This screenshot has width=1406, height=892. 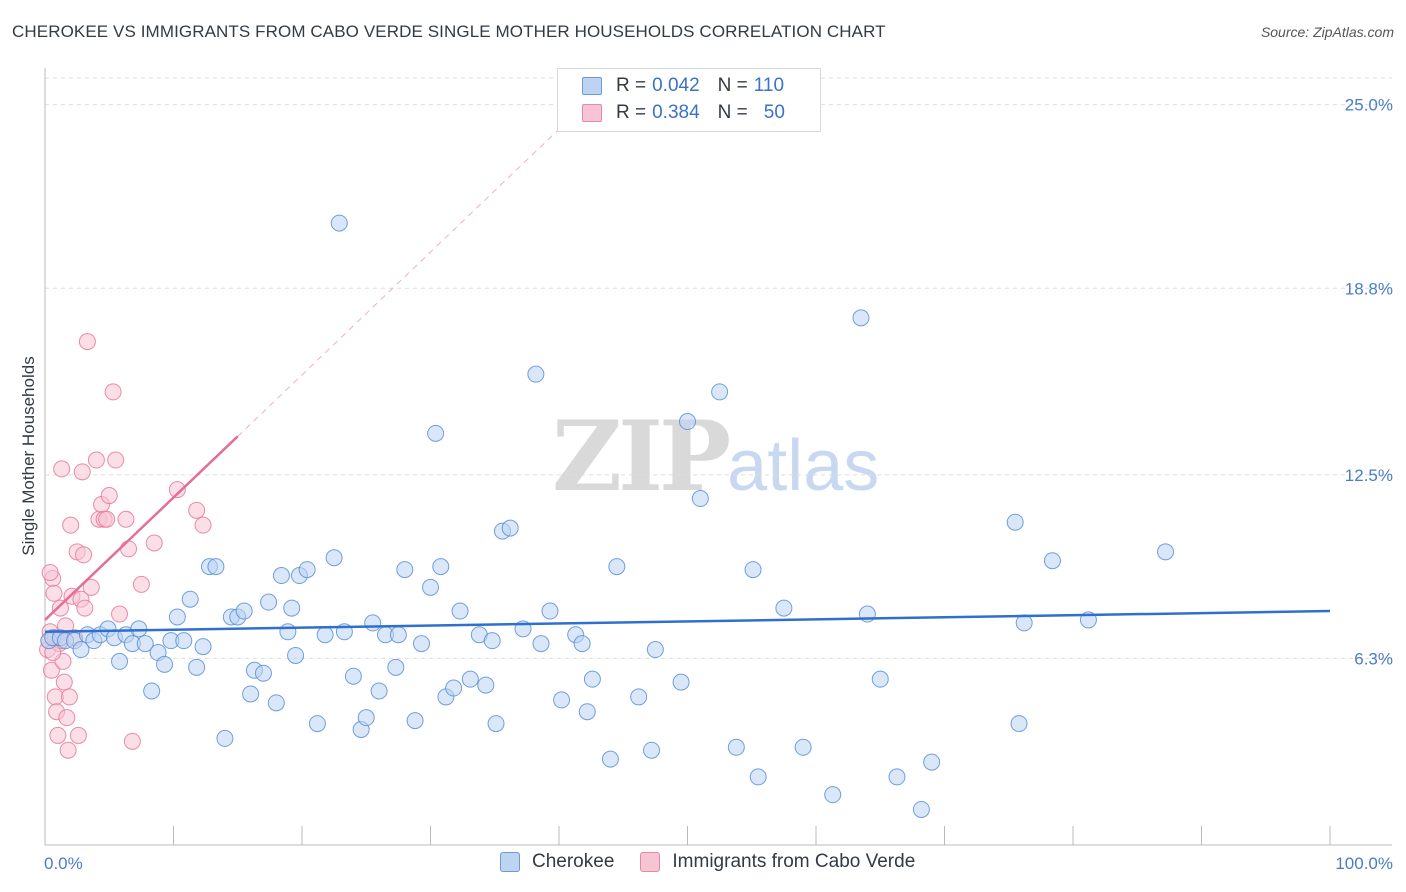 What do you see at coordinates (510, 862) in the screenshot?
I see `cherokee-swatch` at bounding box center [510, 862].